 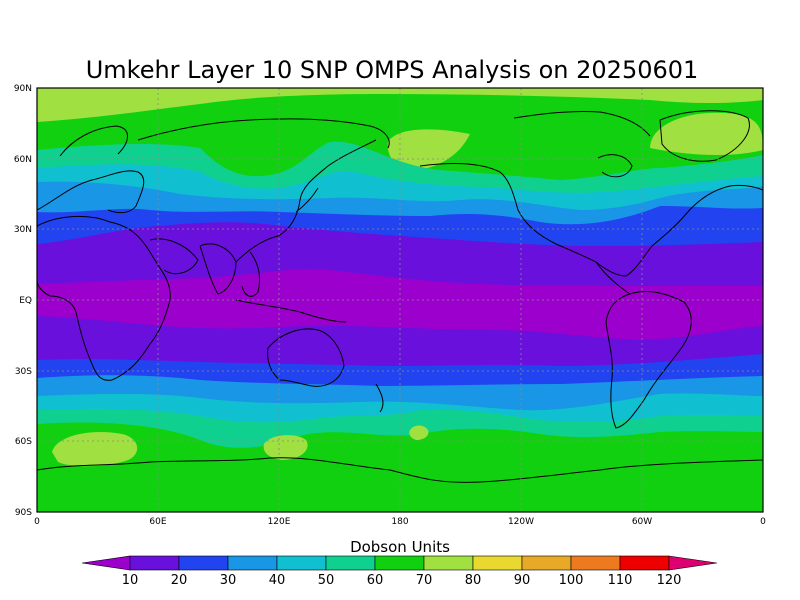 I want to click on patch-south-atlantic, so click(x=95, y=449).